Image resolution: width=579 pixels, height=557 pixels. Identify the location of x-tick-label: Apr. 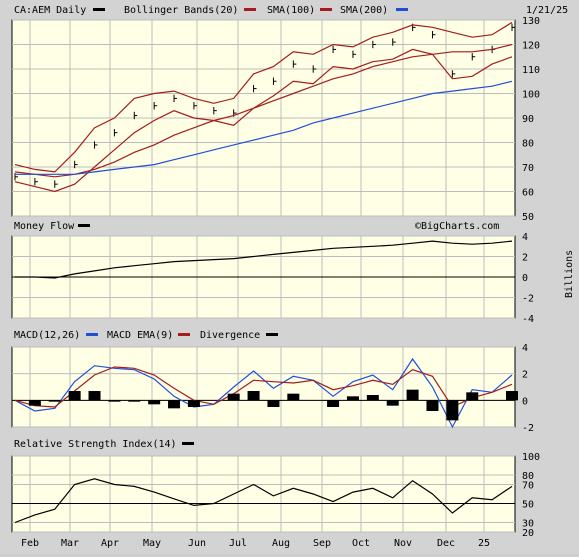
(110, 543).